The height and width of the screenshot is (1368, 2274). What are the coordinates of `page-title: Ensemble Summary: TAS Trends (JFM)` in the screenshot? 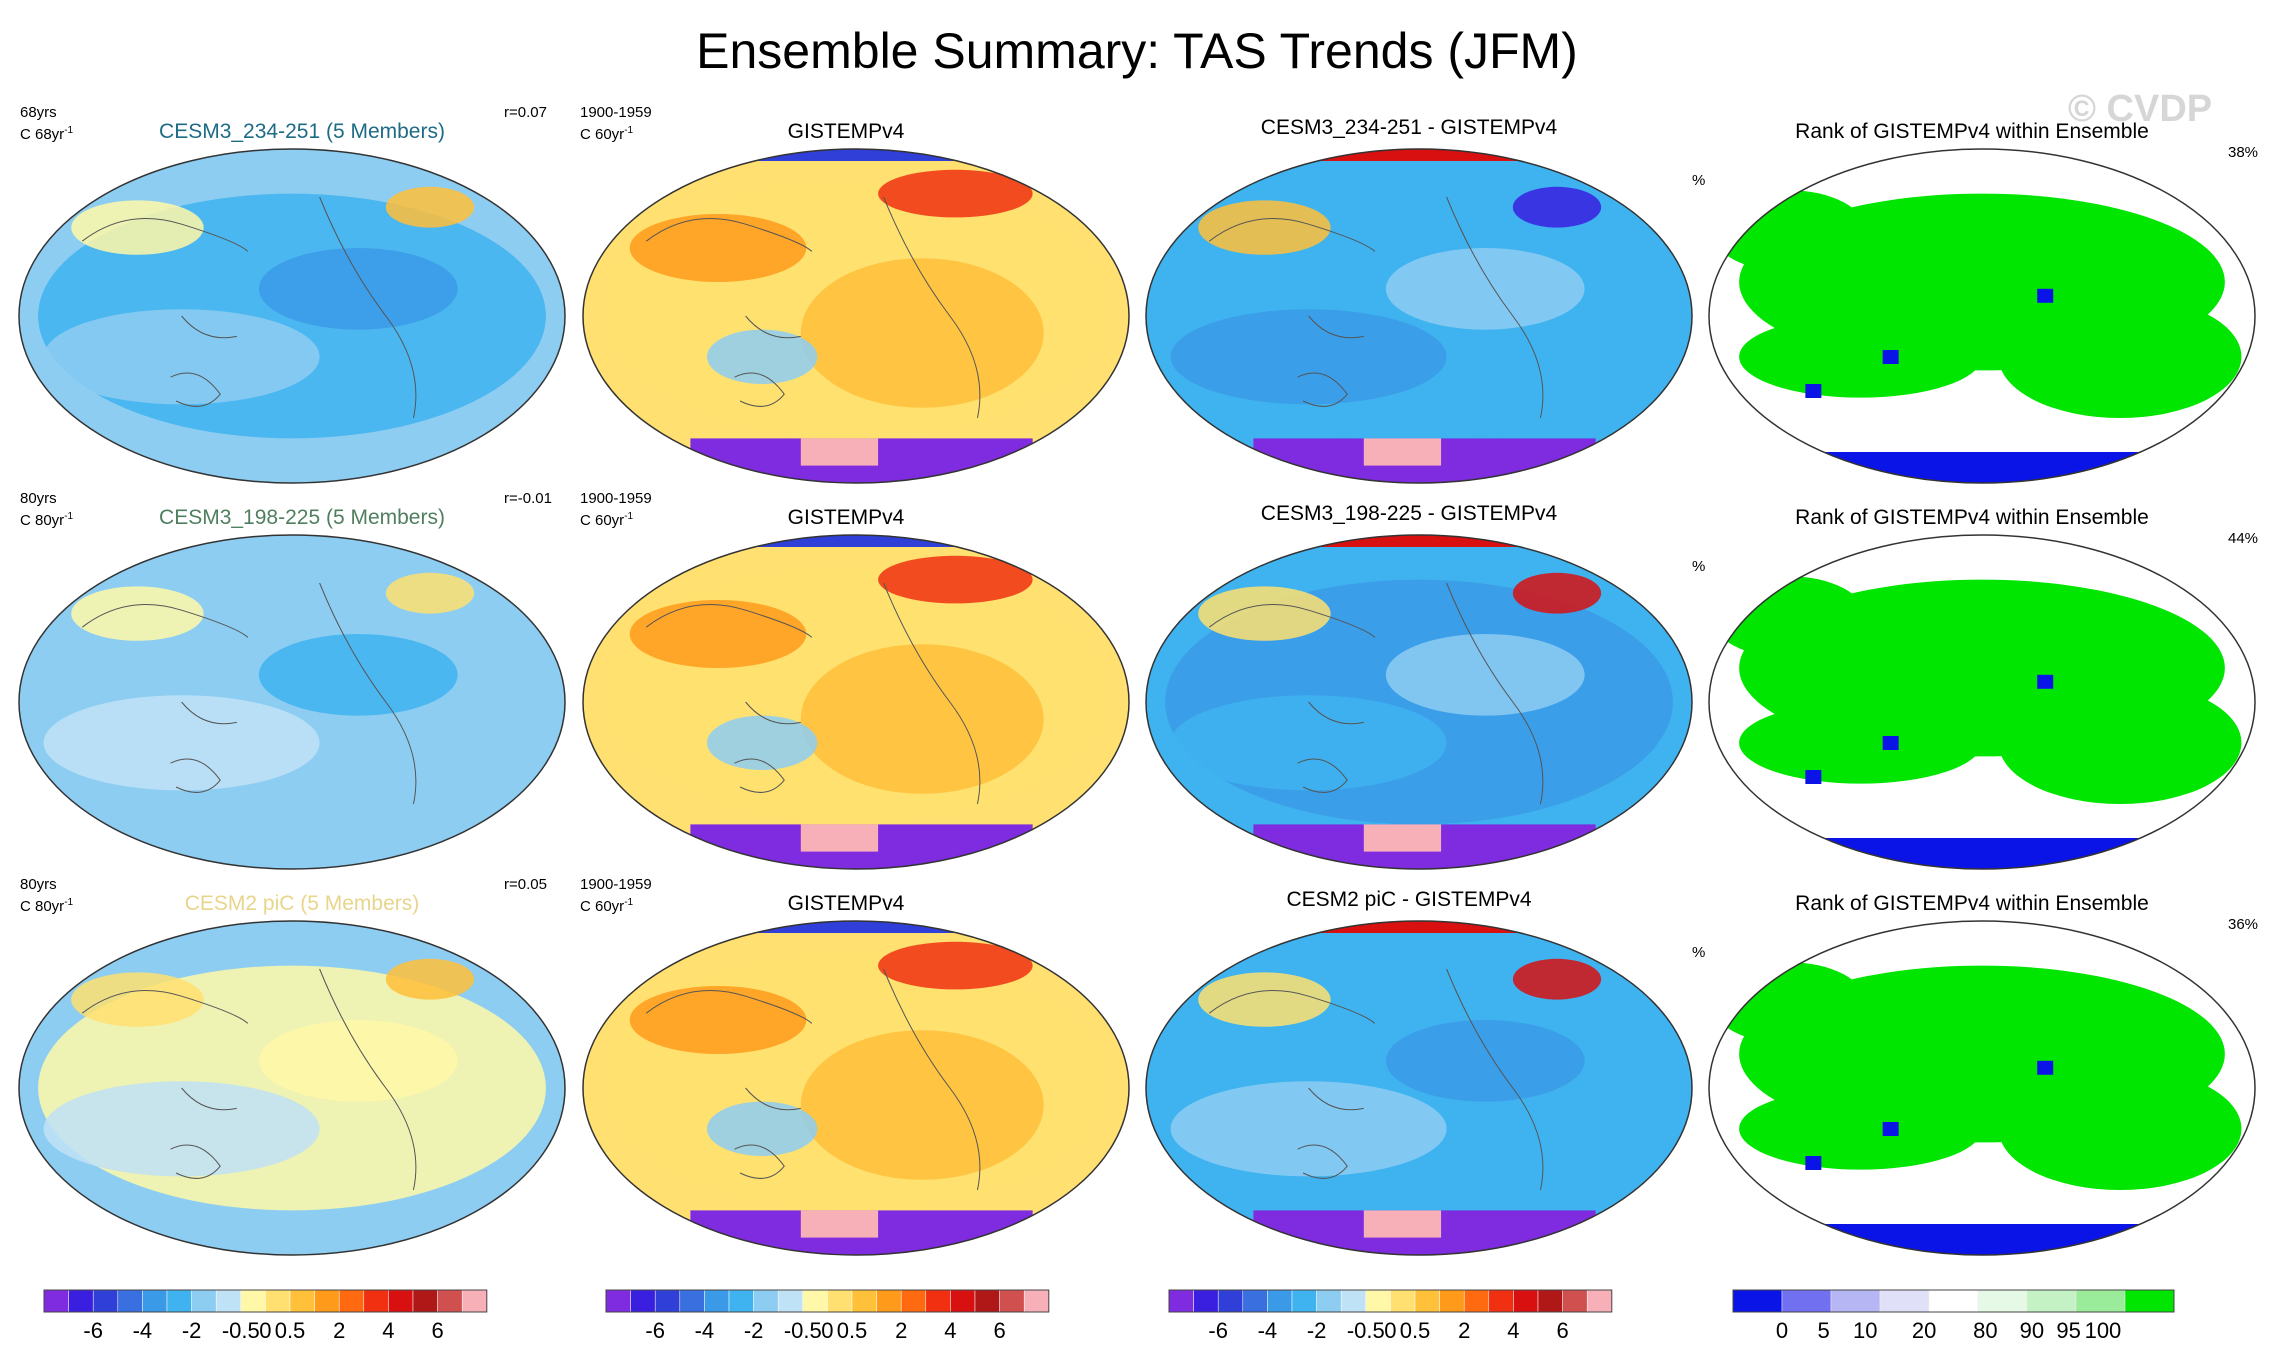 It's located at (1137, 51).